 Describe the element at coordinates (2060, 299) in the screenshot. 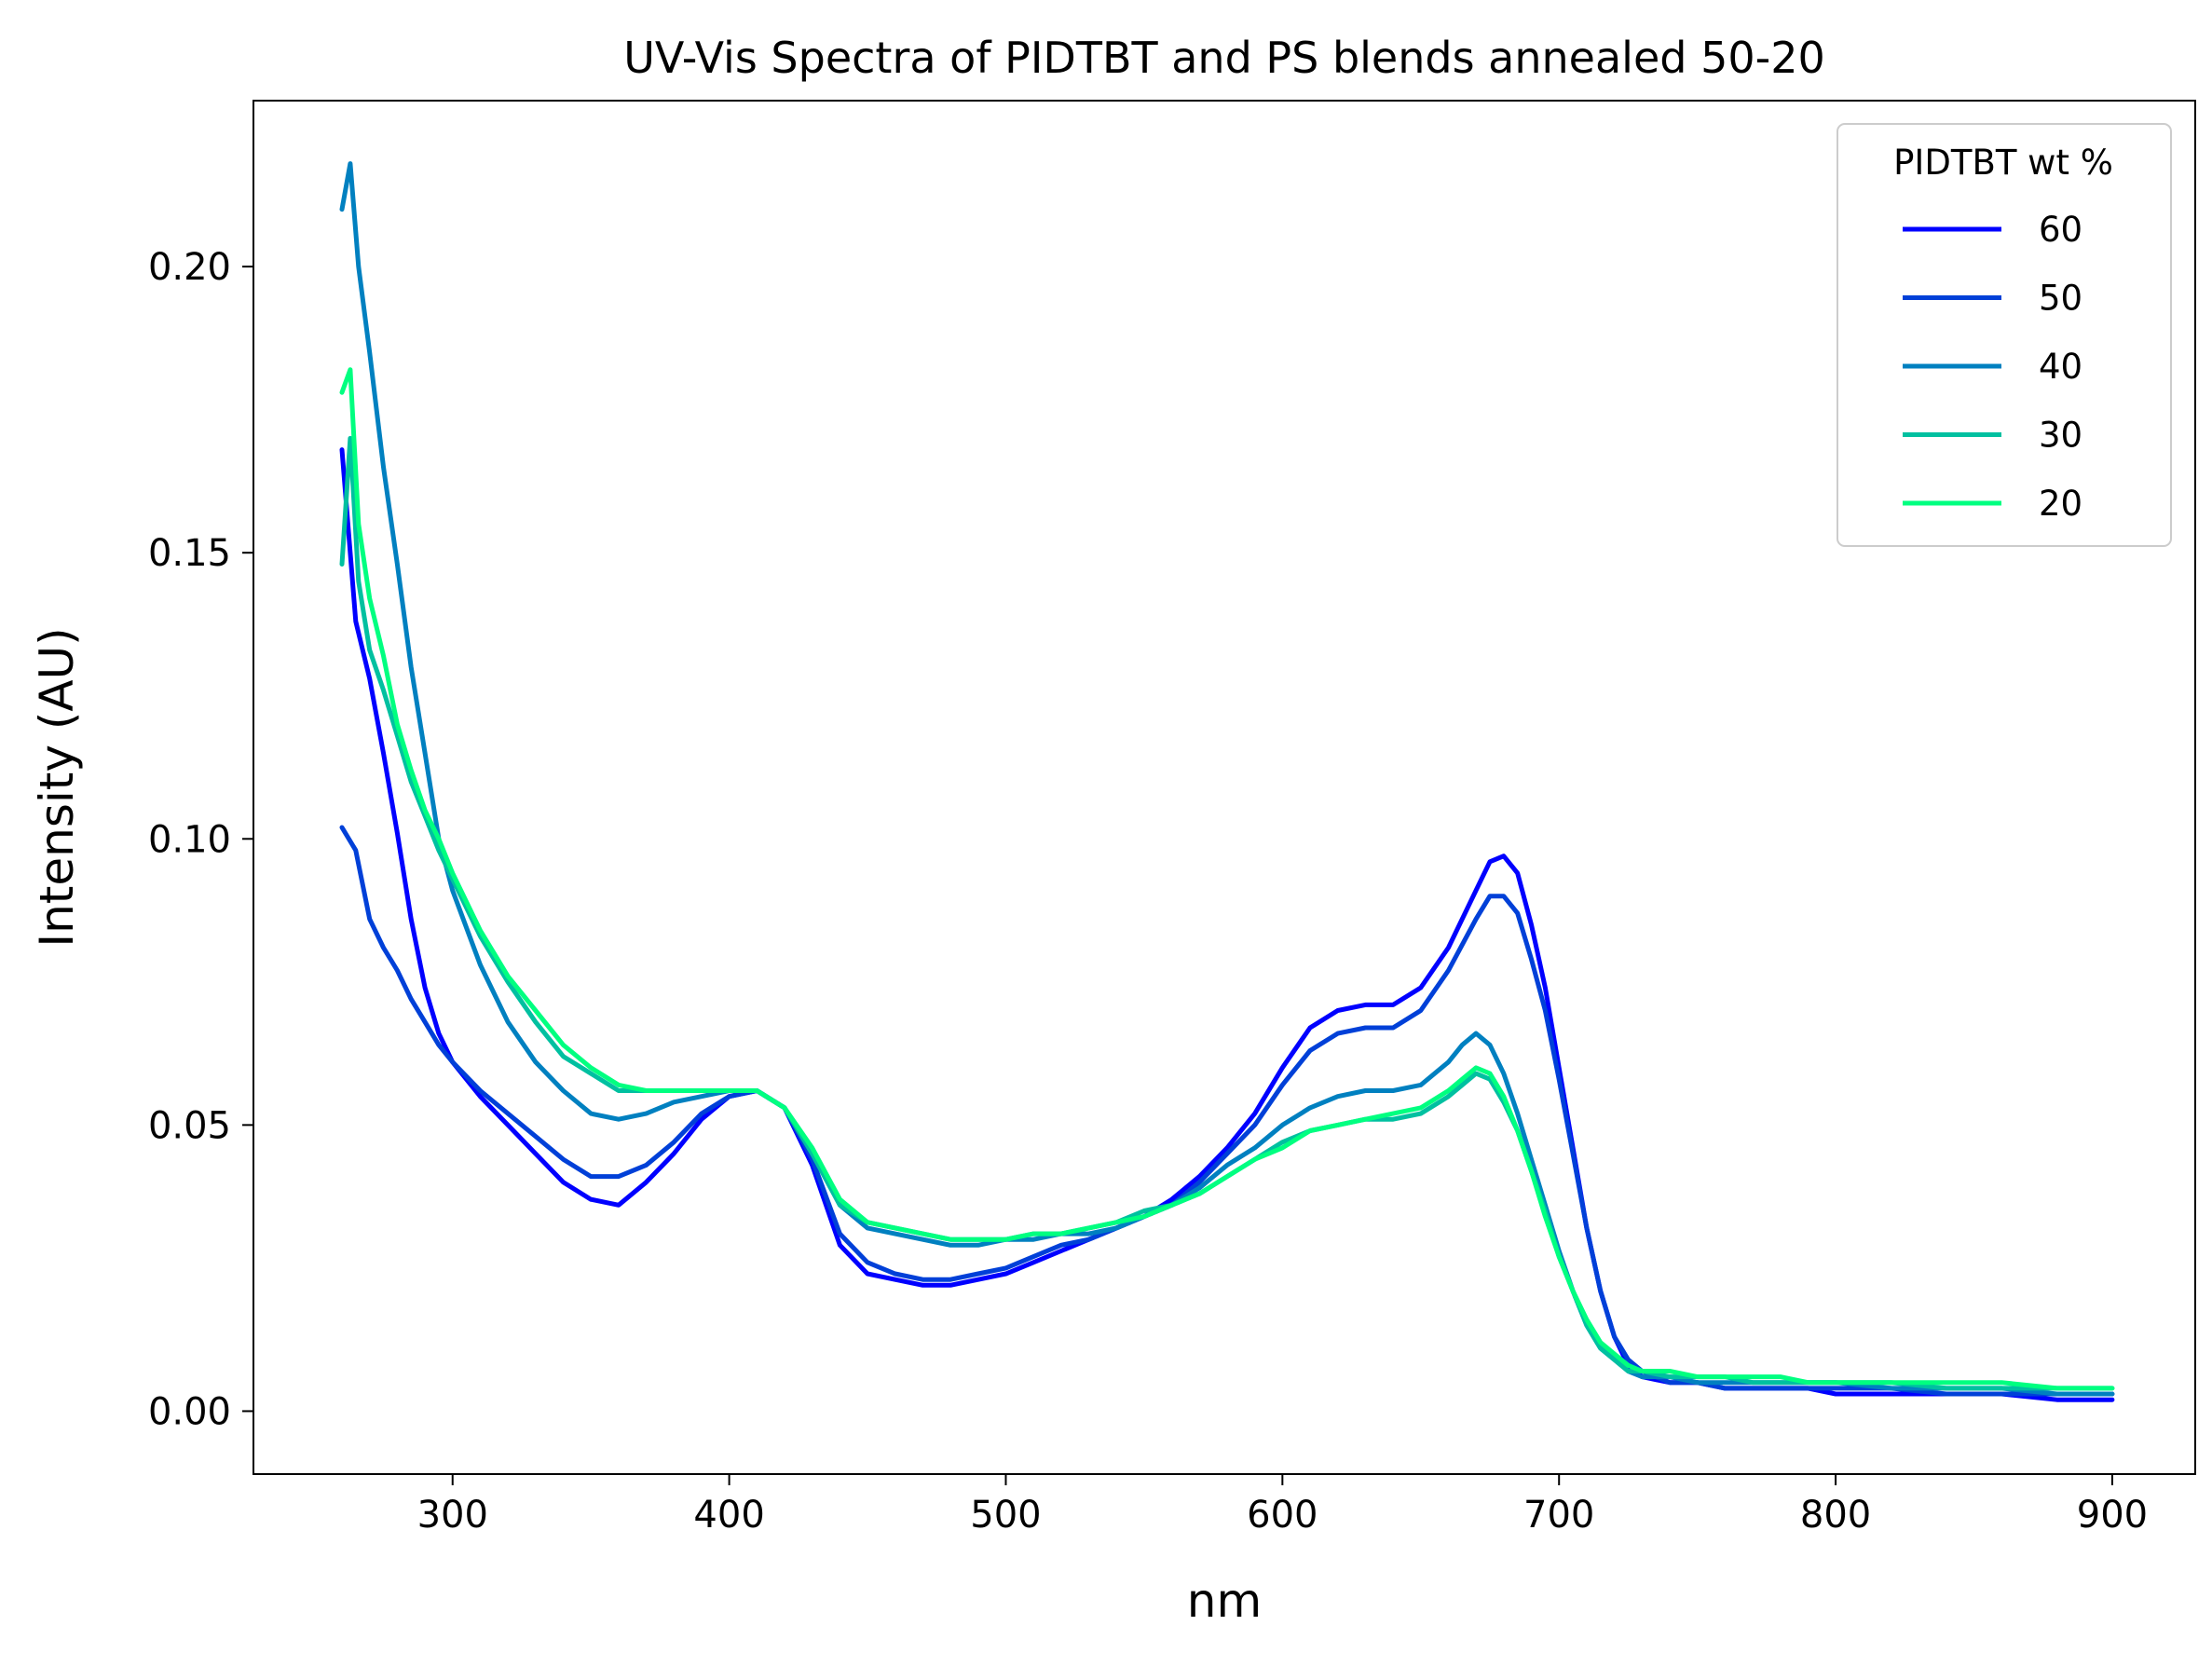

I see `legend-label-50: 50` at that location.